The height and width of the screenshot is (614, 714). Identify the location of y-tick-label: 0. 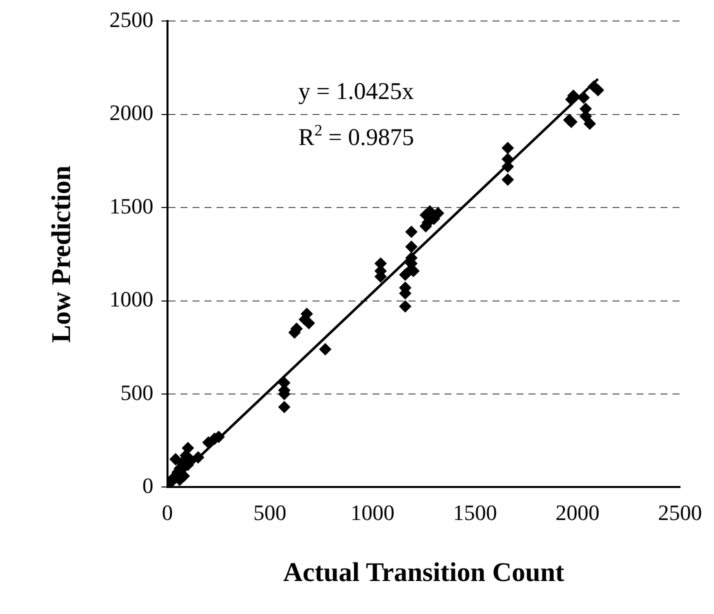
(148, 485).